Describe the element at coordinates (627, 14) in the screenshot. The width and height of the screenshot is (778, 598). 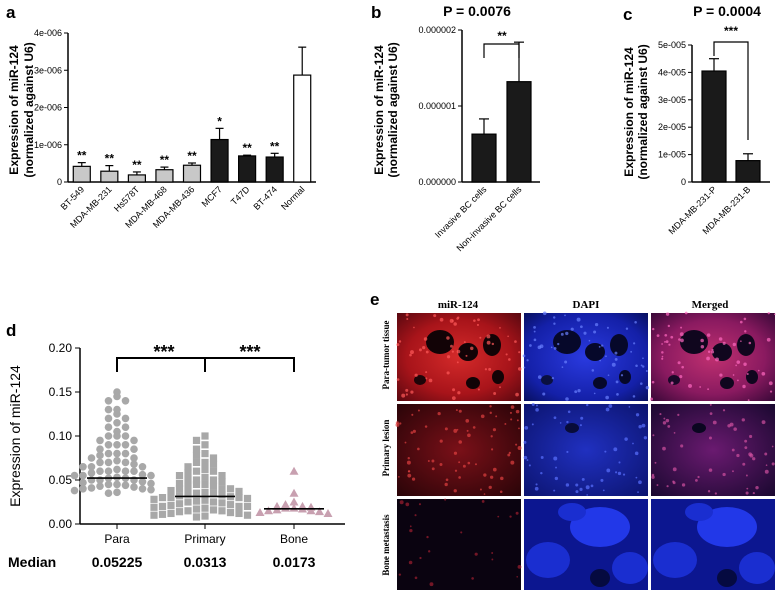
I see `panel-letter-c: c` at that location.